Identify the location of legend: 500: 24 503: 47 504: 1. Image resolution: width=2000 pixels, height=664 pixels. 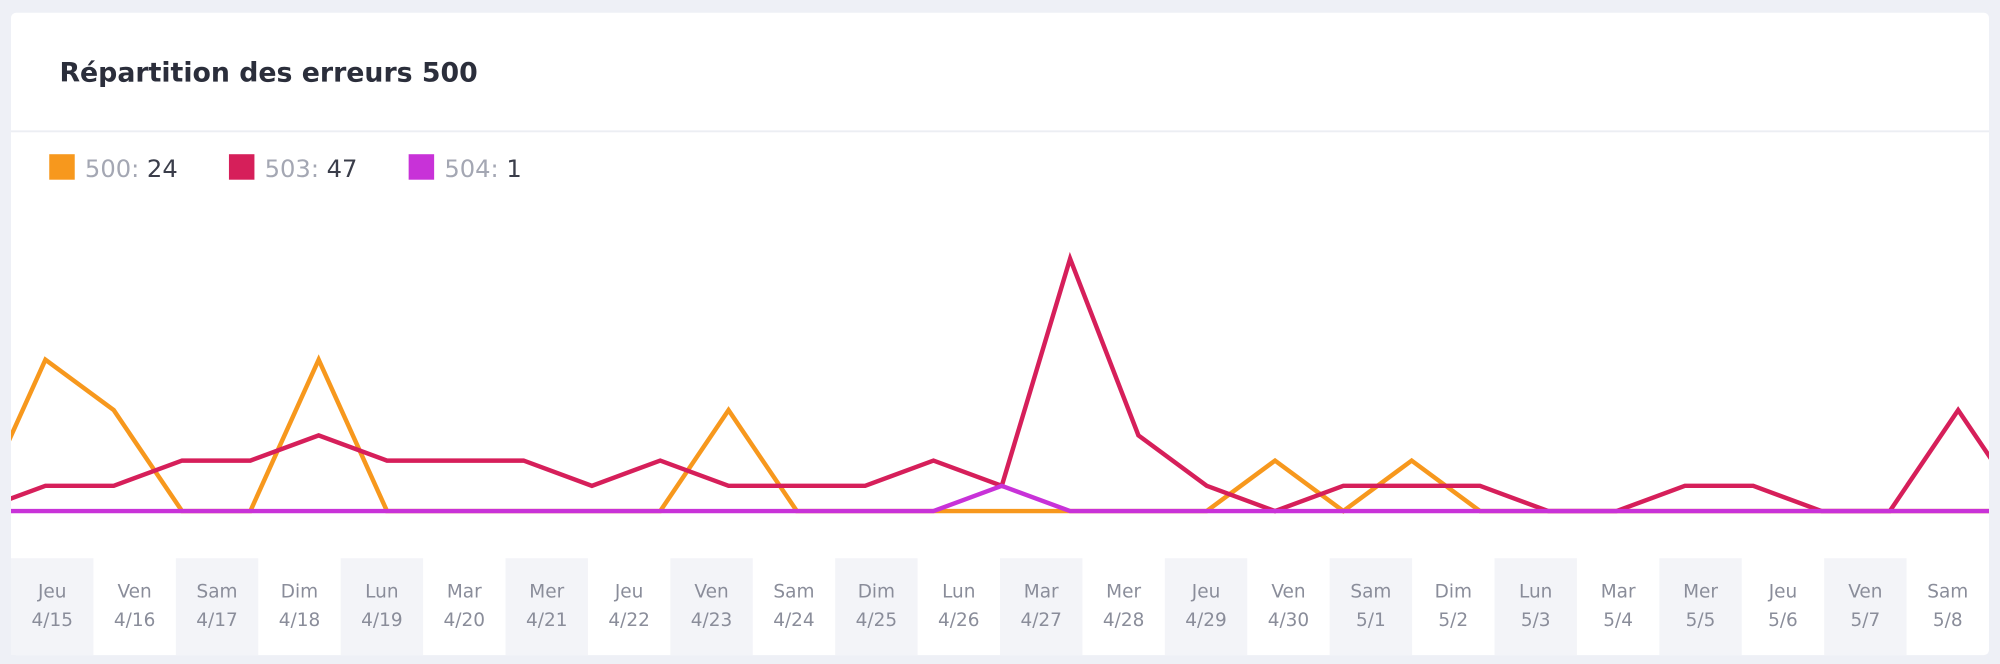
(285, 168).